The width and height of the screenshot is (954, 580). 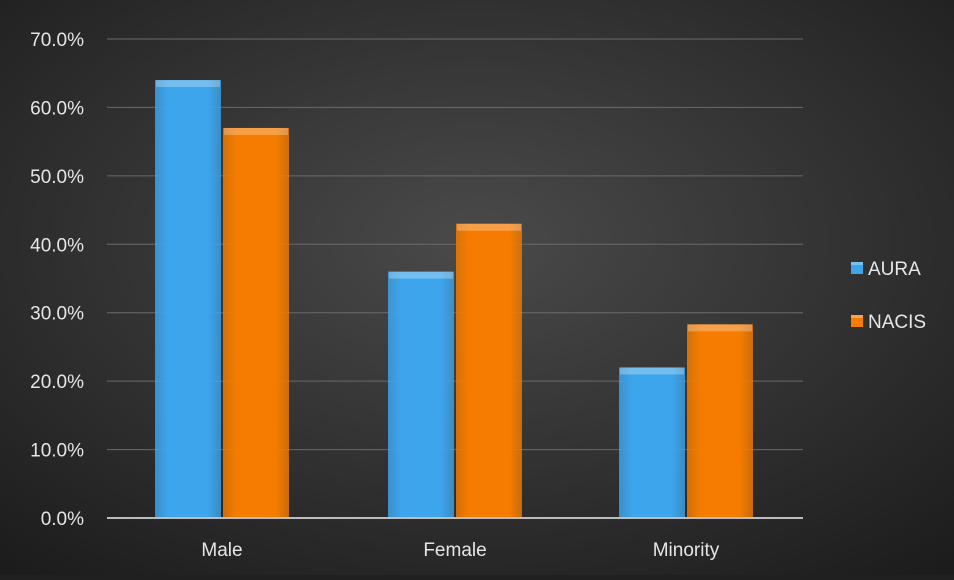 What do you see at coordinates (57, 245) in the screenshot?
I see `y-tick-label: 40.0%` at bounding box center [57, 245].